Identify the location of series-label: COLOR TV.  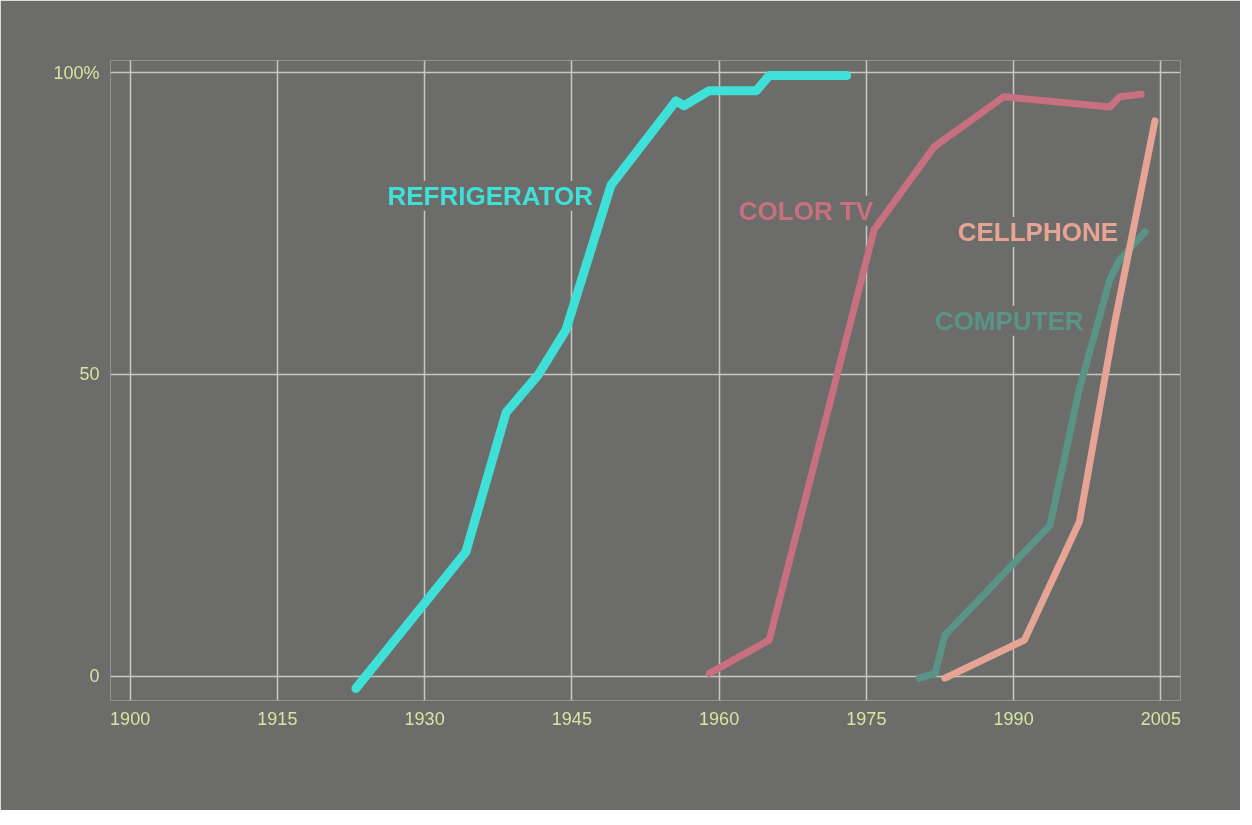
(806, 210).